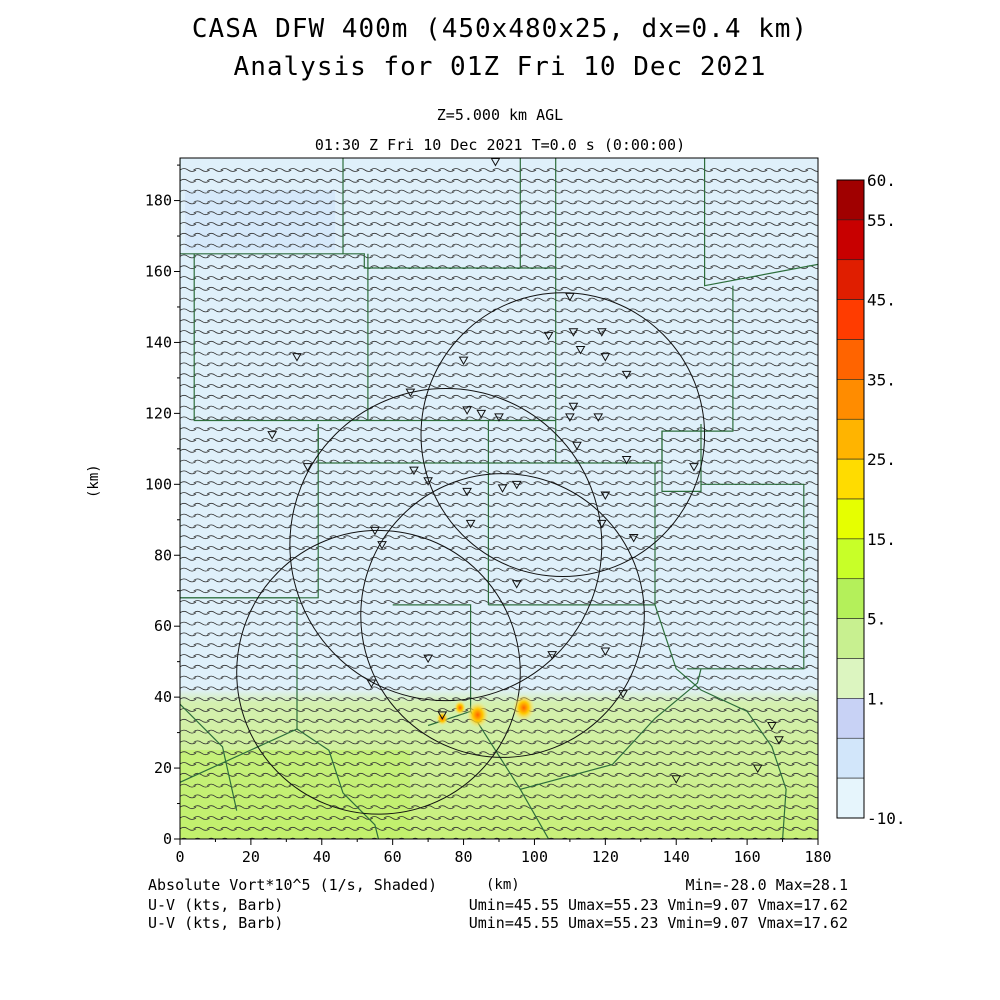 The image size is (1000, 1000). What do you see at coordinates (179, 857) in the screenshot?
I see `x-tick-label: 0` at bounding box center [179, 857].